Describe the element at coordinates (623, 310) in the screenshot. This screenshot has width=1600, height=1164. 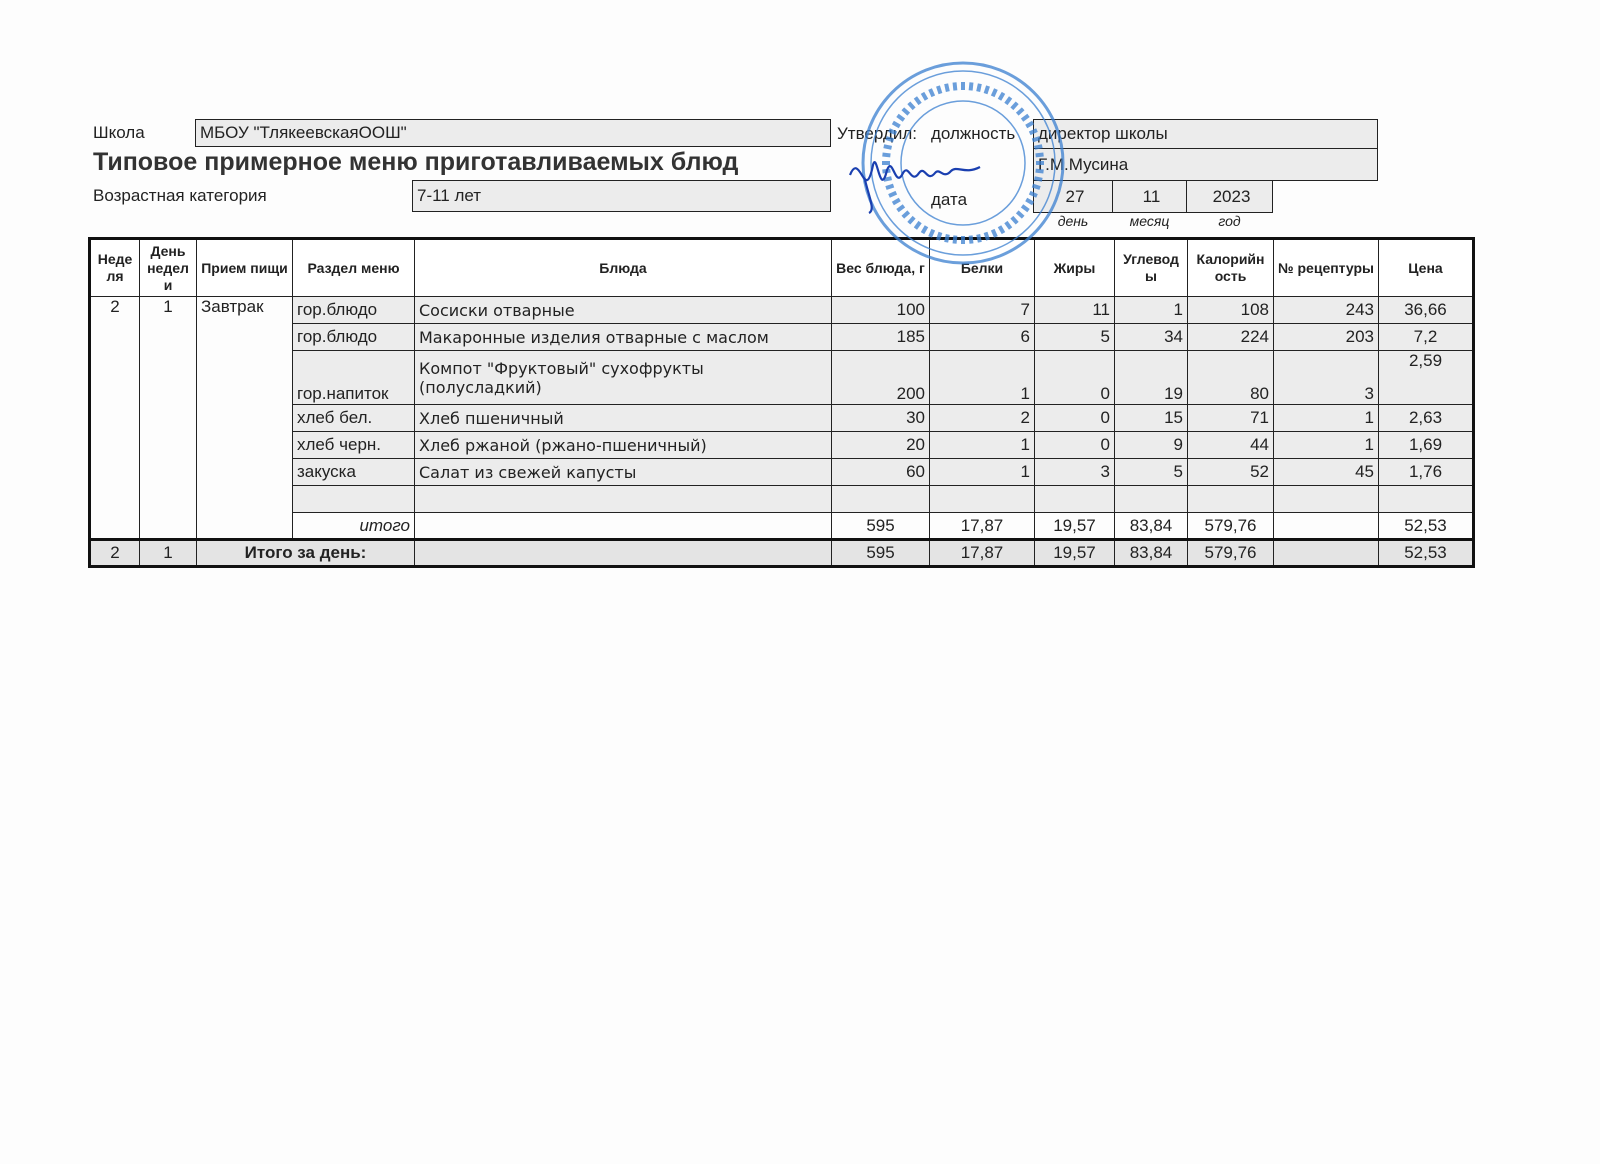
I see `dish-cell: Сосиски отварные` at that location.